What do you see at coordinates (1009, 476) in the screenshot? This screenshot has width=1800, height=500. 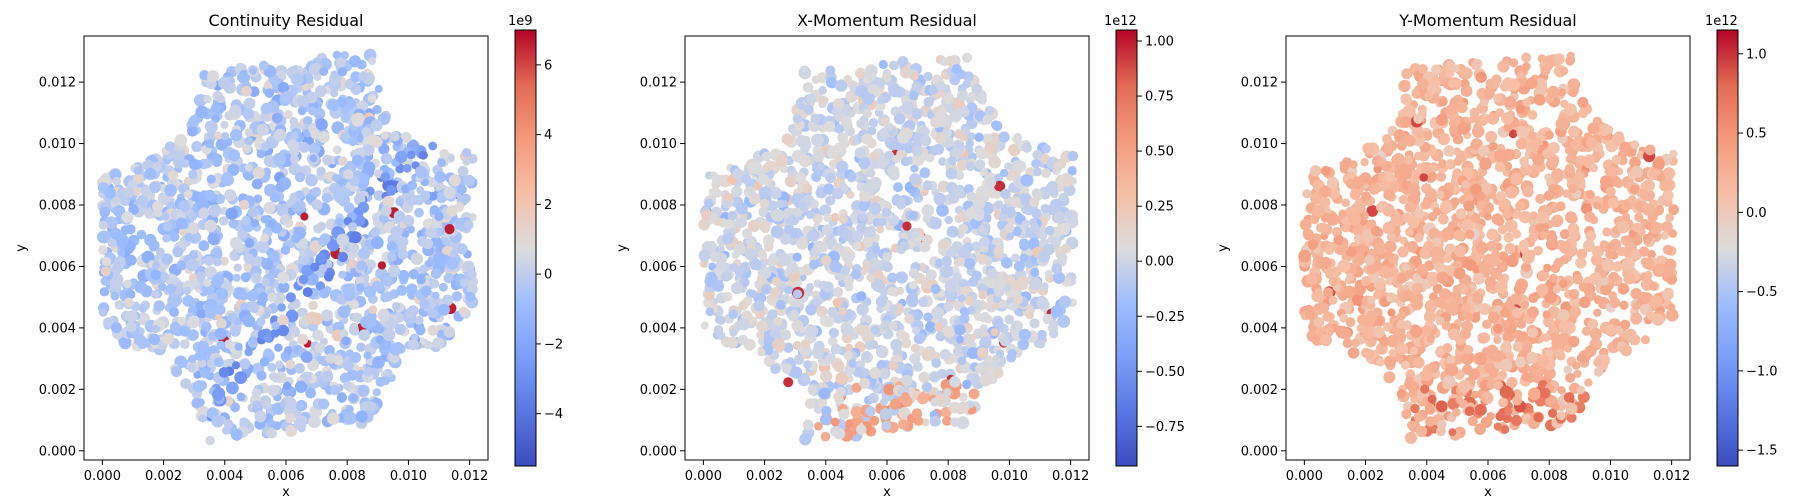 I see `x-tick-label: 0.010` at bounding box center [1009, 476].